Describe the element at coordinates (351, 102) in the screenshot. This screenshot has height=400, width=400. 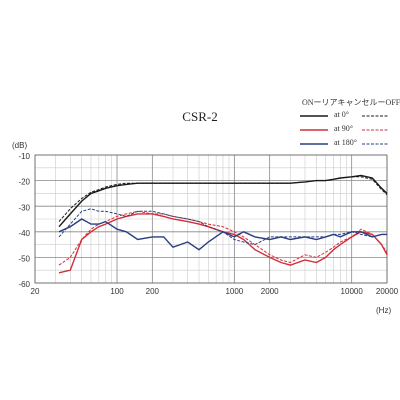
I see `legend-header: ONーリアキャンセルーOFF` at that location.